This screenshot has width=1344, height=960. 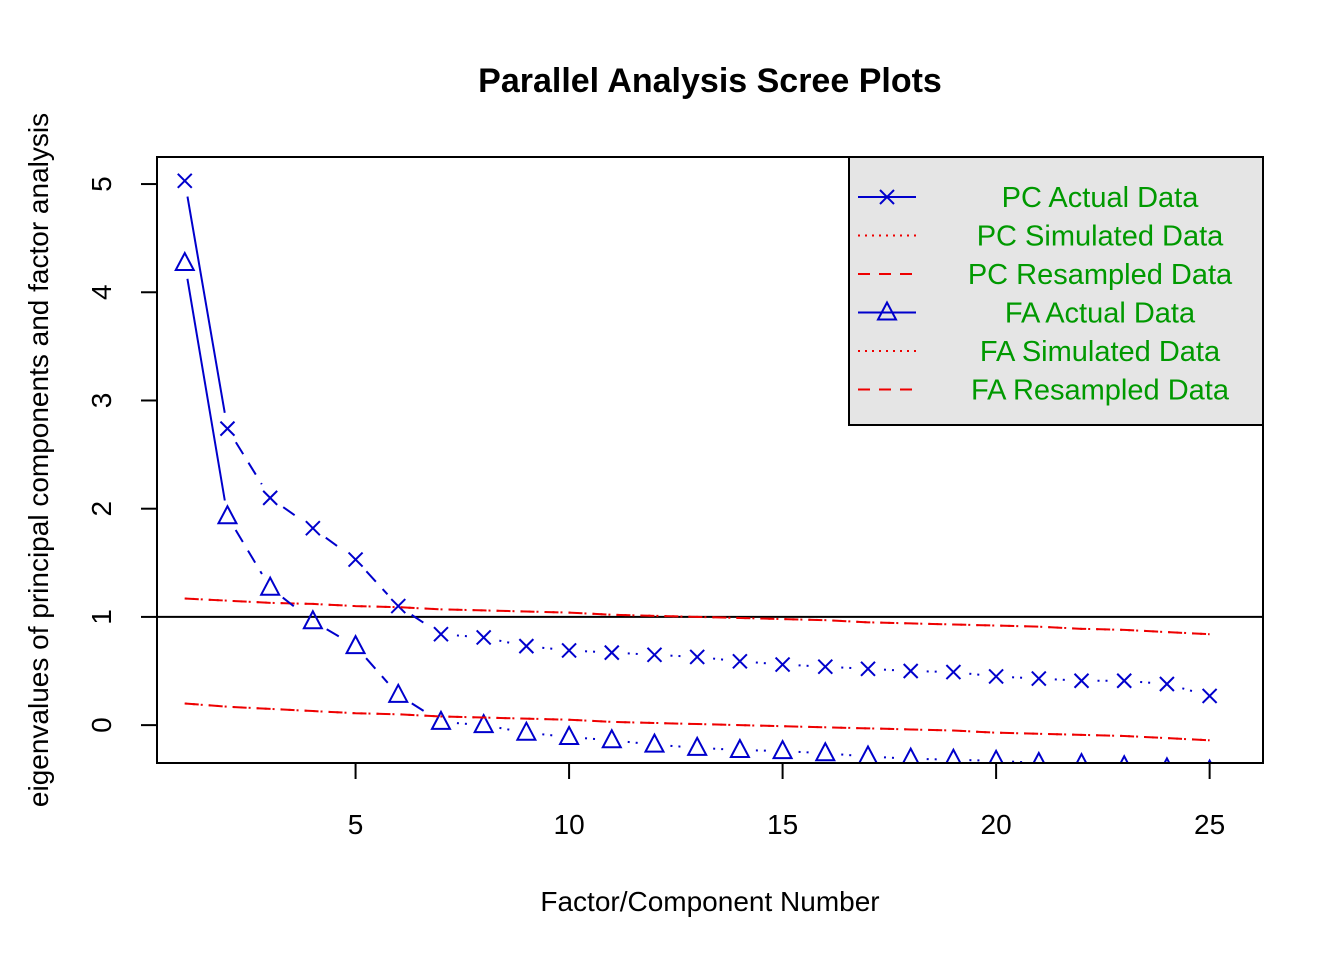 What do you see at coordinates (709, 901) in the screenshot?
I see `x-axis-label: Factor/Component Number` at bounding box center [709, 901].